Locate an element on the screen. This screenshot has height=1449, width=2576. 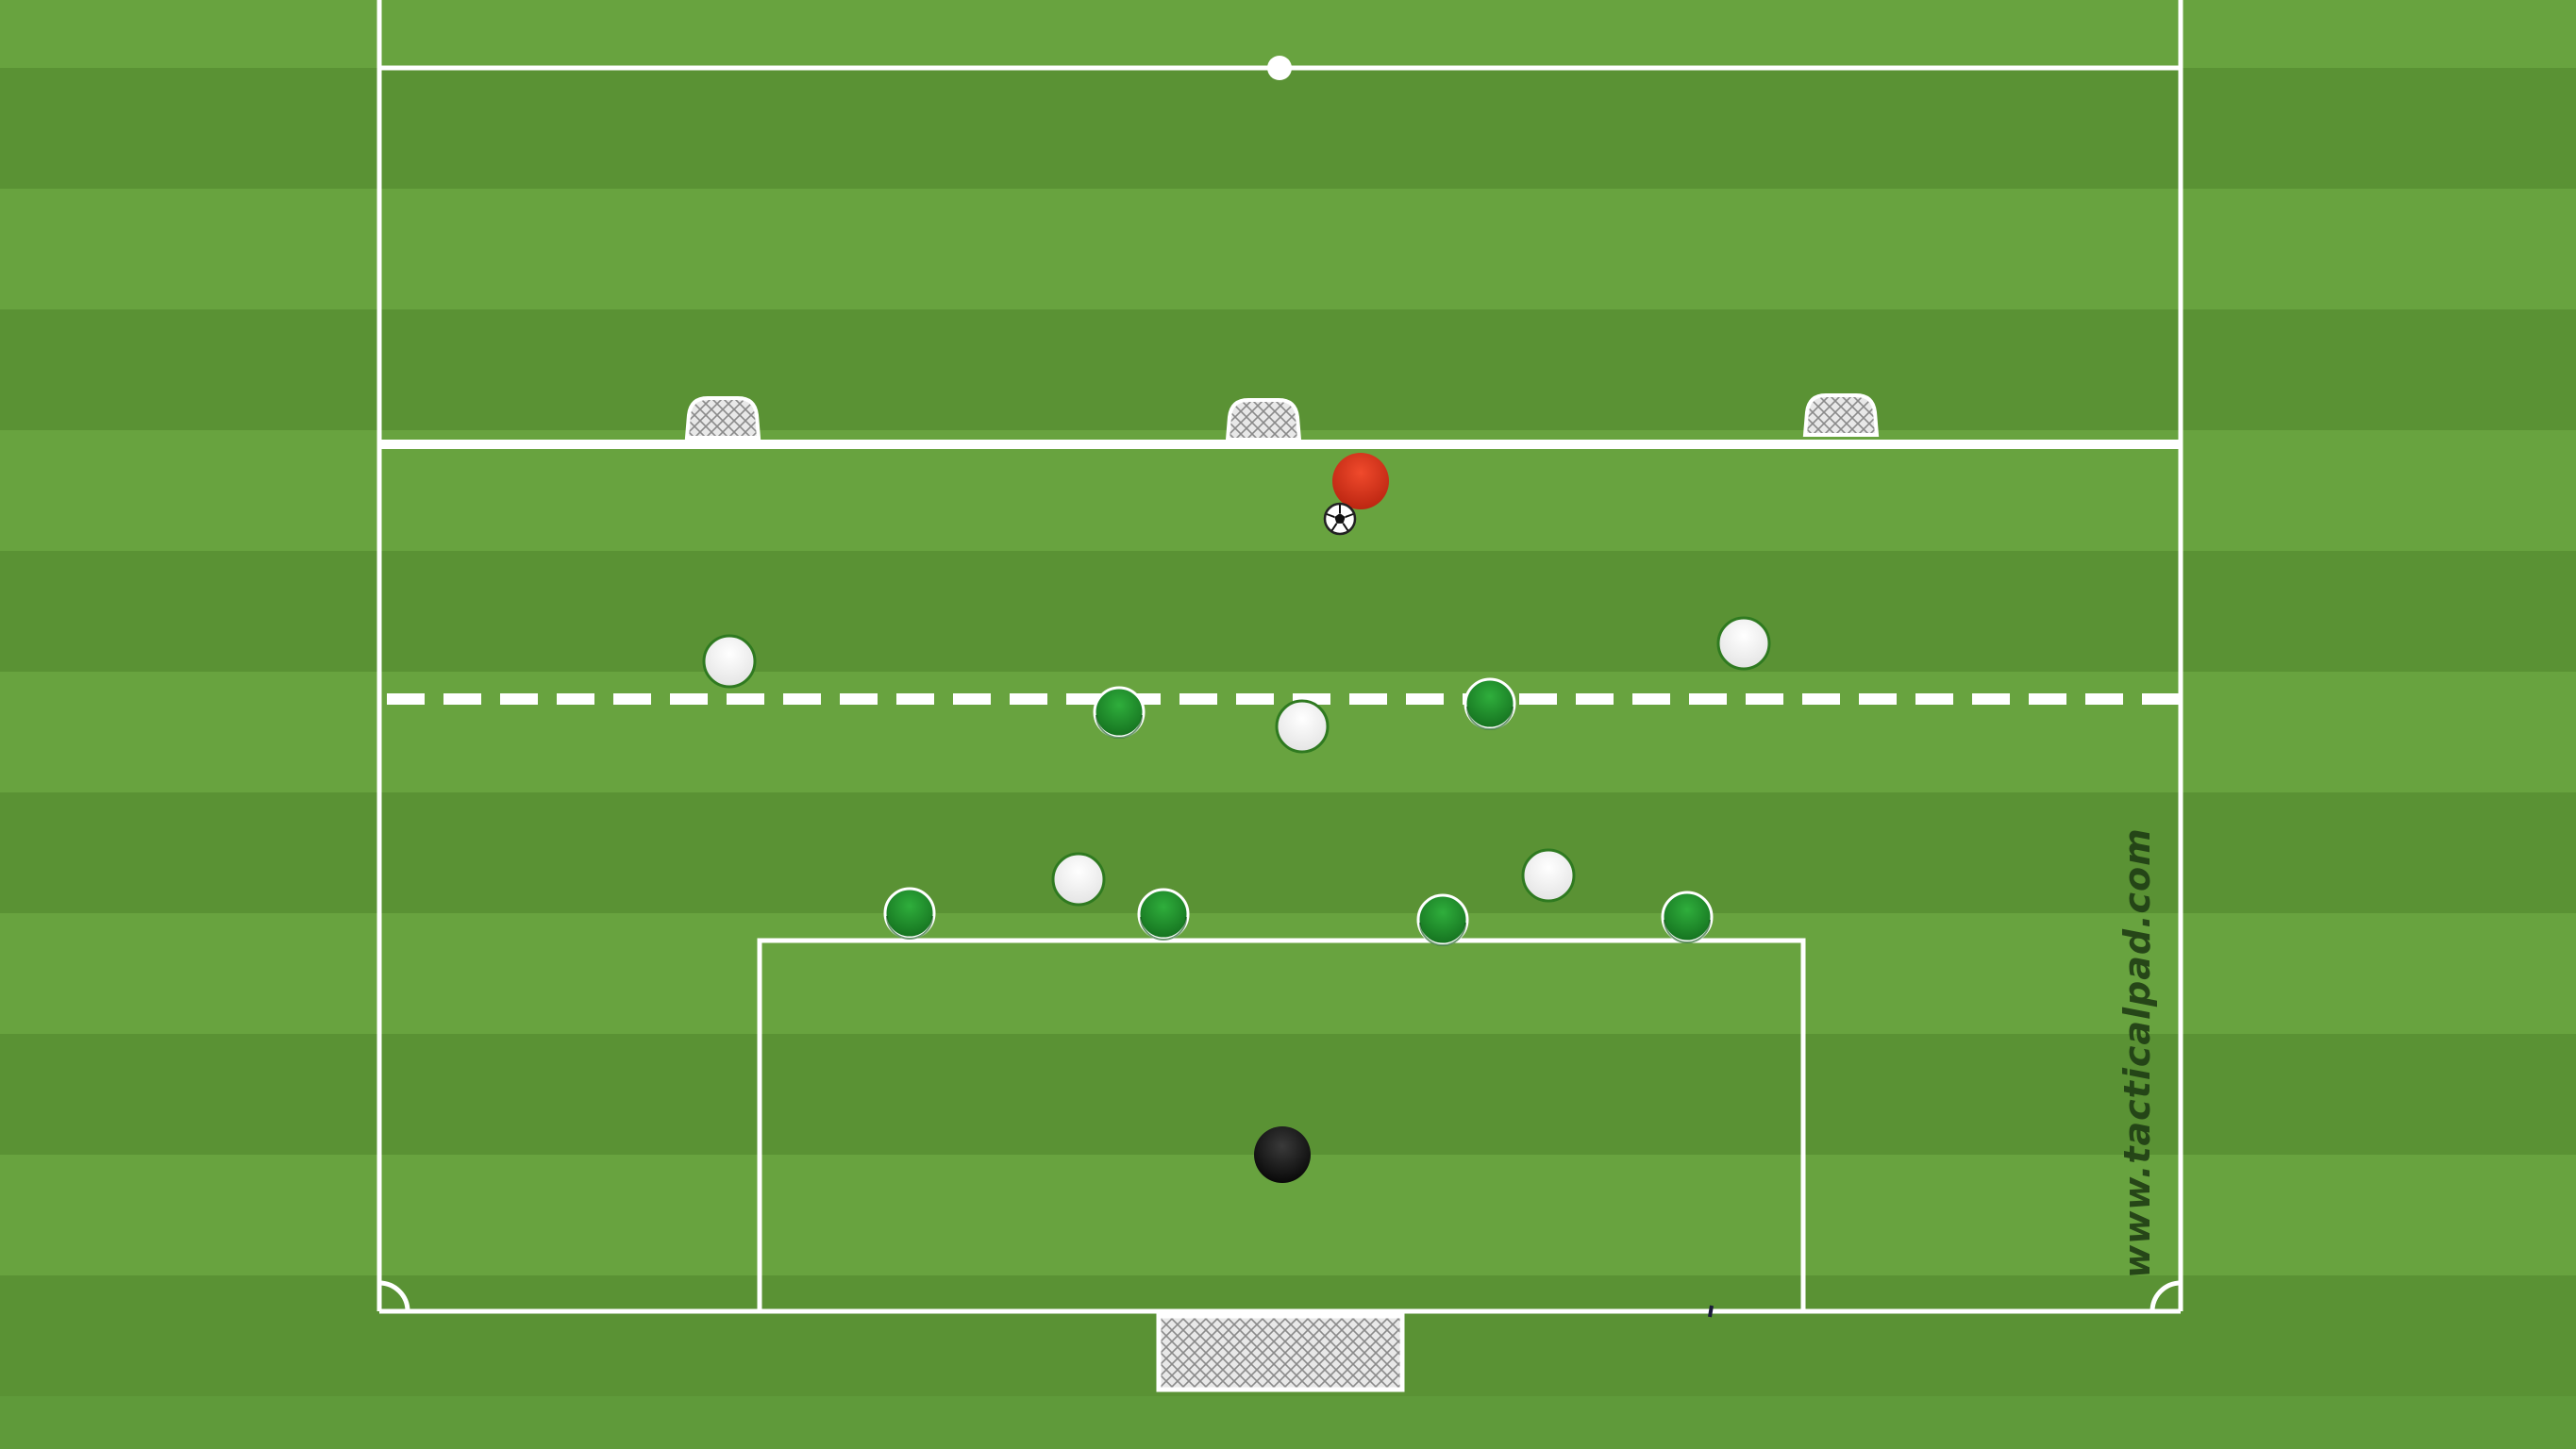
ball is located at coordinates (1340, 519).